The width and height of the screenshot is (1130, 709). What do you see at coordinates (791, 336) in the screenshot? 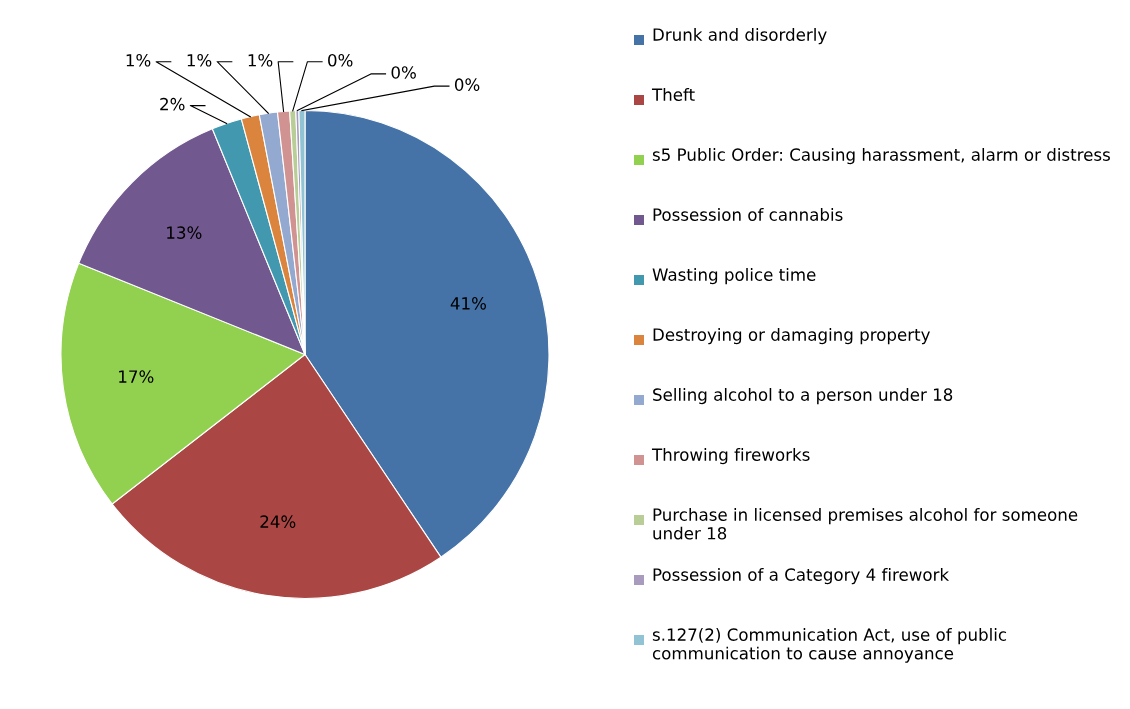
I see `legend-label: Destroying or damaging property` at bounding box center [791, 336].